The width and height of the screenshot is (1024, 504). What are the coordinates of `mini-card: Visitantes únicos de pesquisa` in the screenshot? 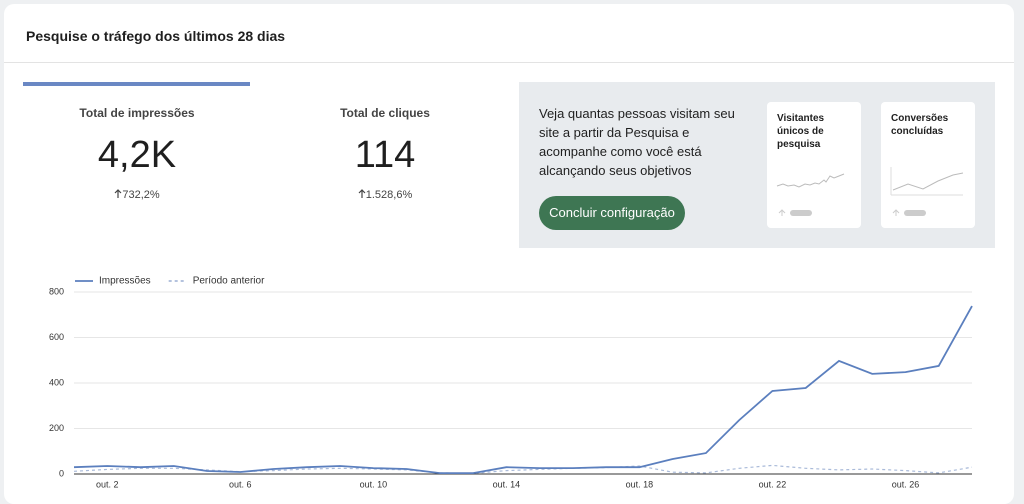 It's located at (814, 165).